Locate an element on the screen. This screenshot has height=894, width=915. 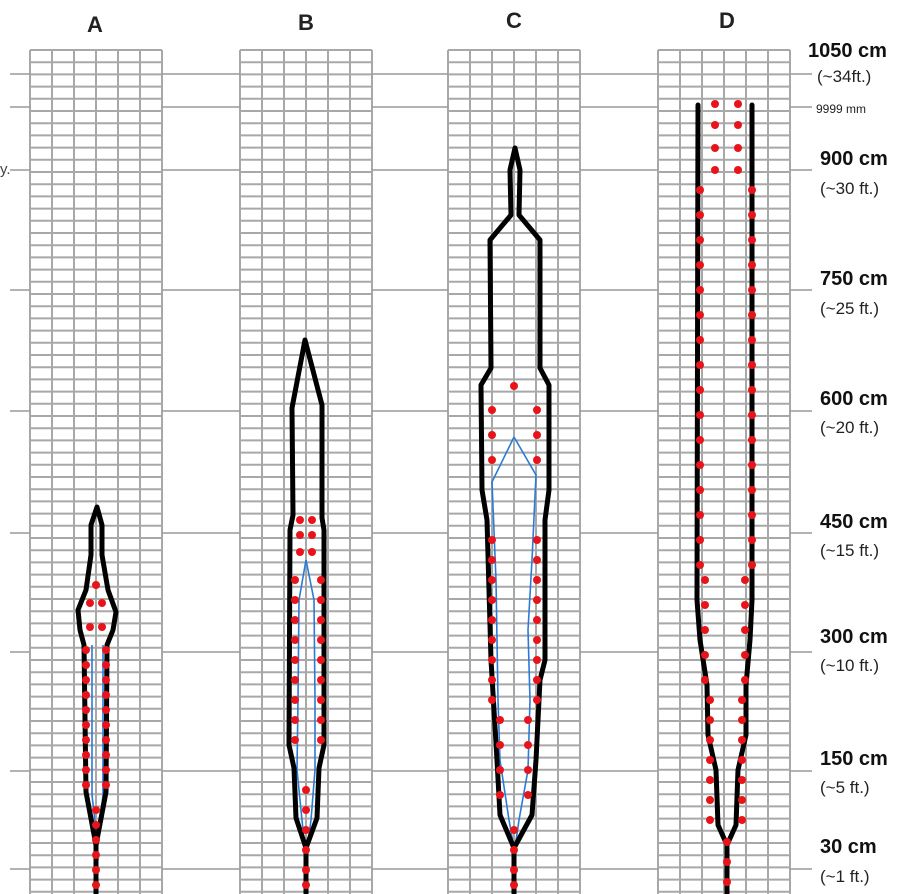
height-label-150-cm: 150 cm is located at coordinates (854, 759).